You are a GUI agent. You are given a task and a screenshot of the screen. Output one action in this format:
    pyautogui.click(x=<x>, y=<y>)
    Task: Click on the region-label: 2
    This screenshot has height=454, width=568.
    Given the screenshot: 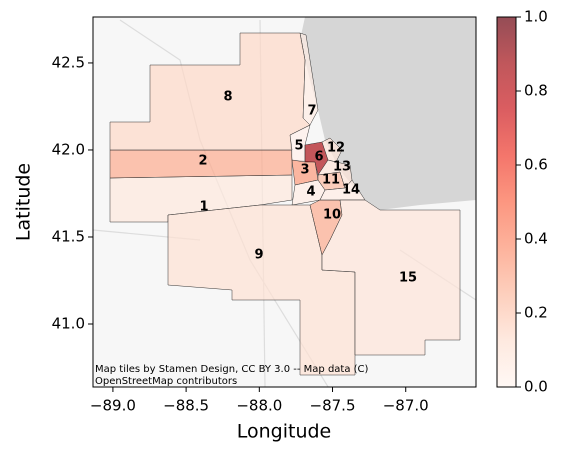 What is the action you would take?
    pyautogui.click(x=202, y=161)
    